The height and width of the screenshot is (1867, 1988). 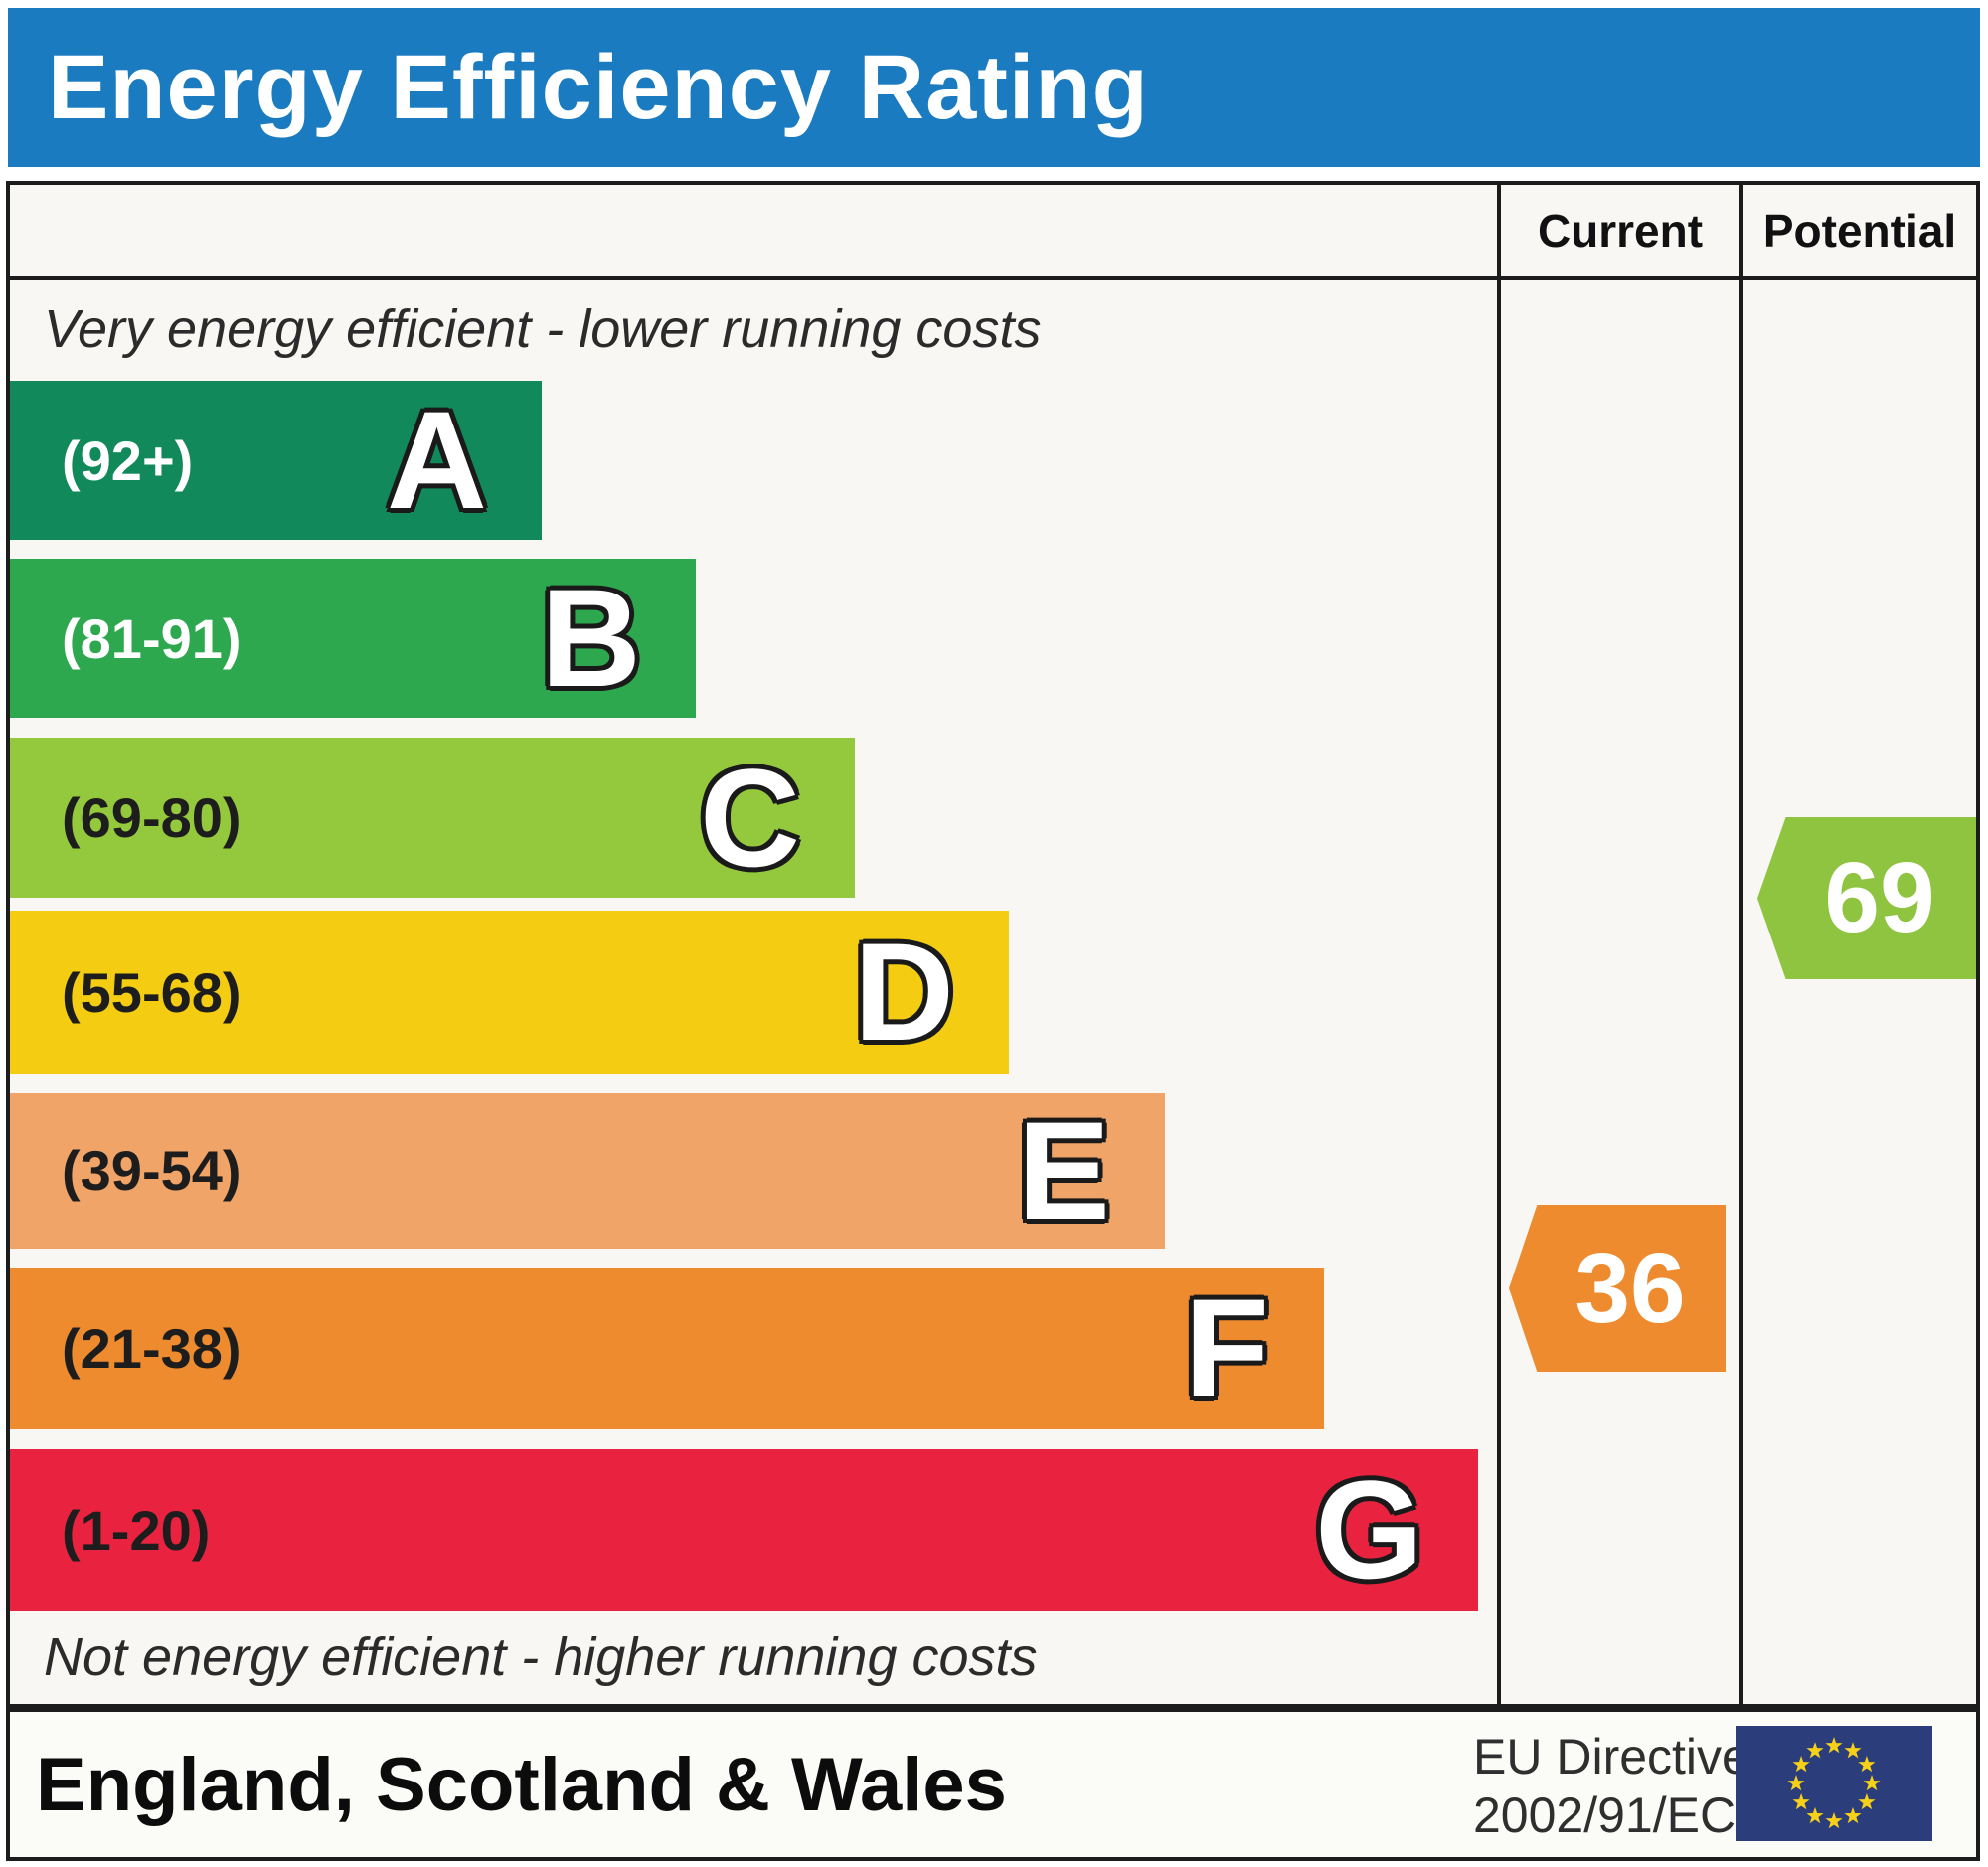 I want to click on band-g-bar: (1-20) G, so click(x=744, y=1530).